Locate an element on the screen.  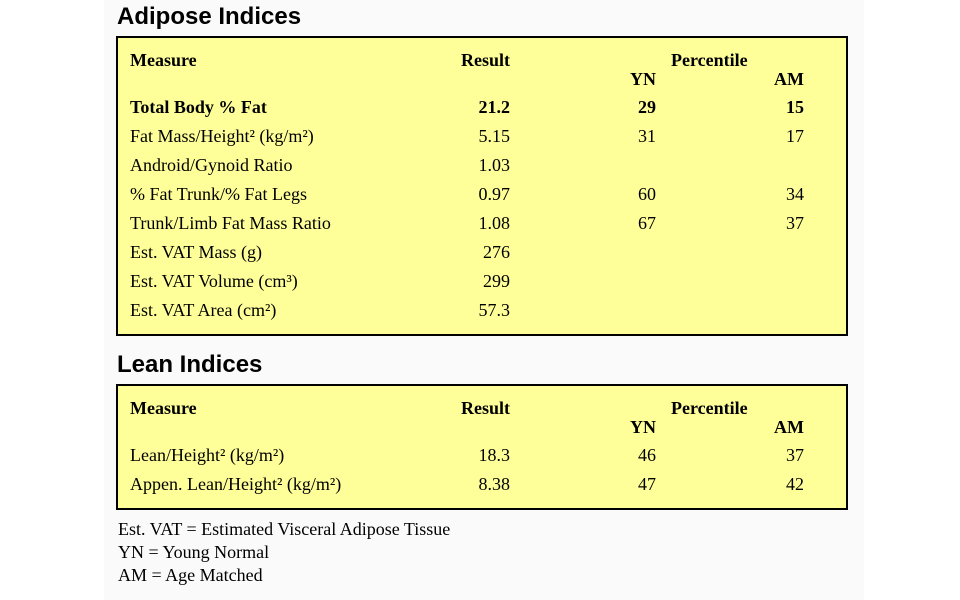
table-row: Est. VAT Mass (g) 276 is located at coordinates (482, 252).